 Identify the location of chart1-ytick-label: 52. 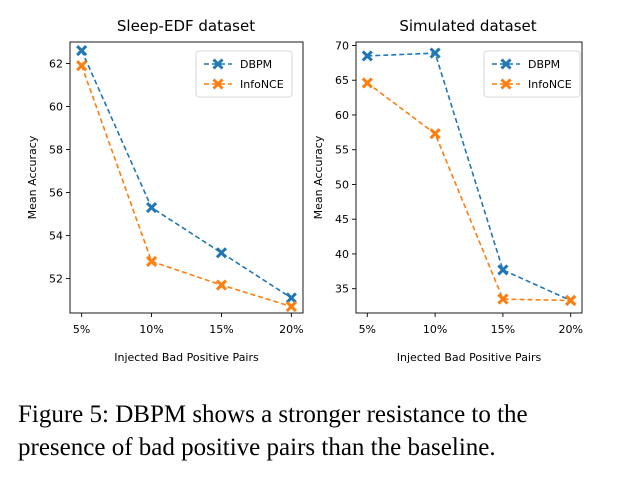
(56, 279).